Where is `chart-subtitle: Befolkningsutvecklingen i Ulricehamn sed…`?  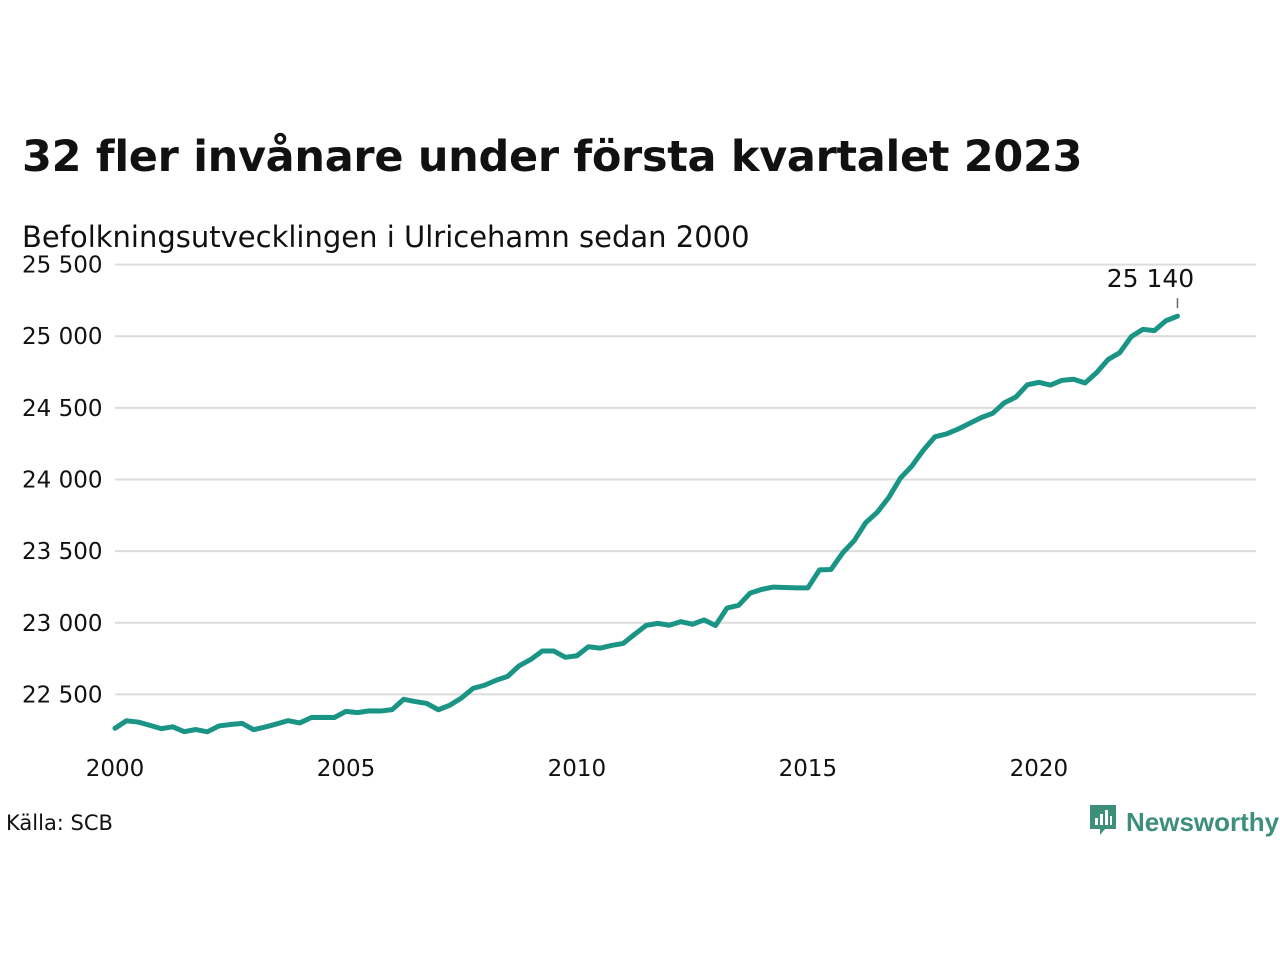
chart-subtitle: Befolkningsutvecklingen i Ulricehamn sed… is located at coordinates (386, 237).